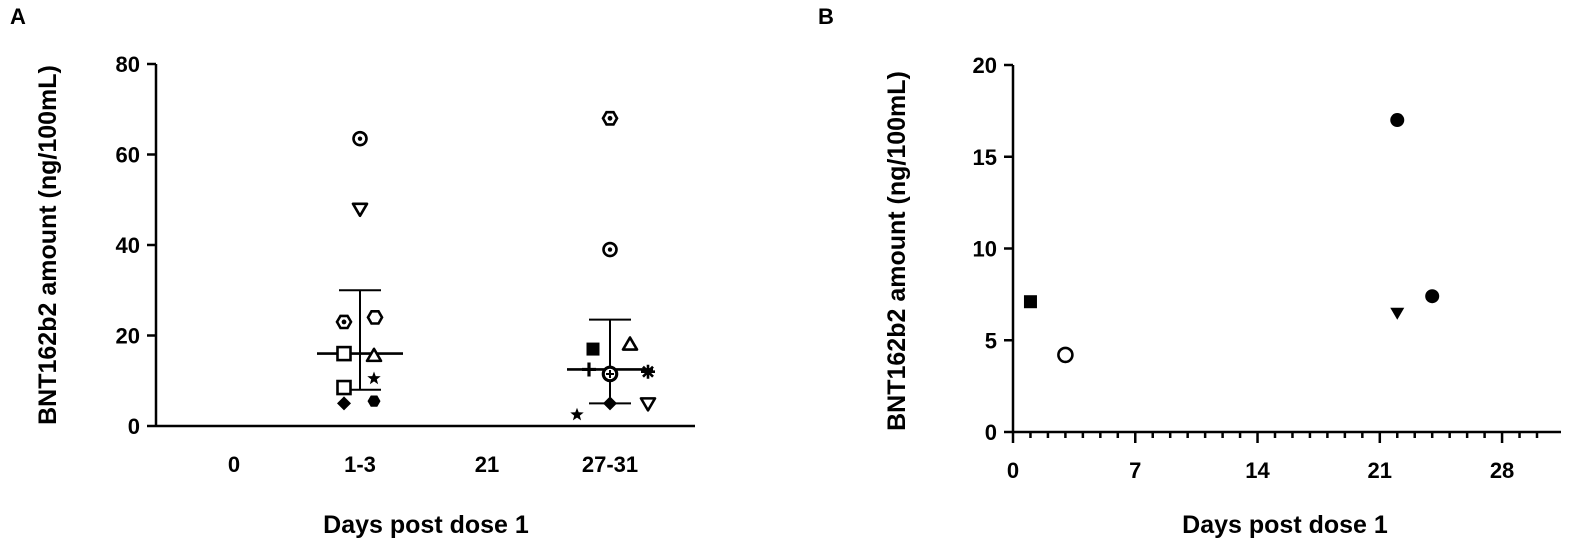  Describe the element at coordinates (985, 157) in the screenshot. I see `y-tick-label: 15` at that location.